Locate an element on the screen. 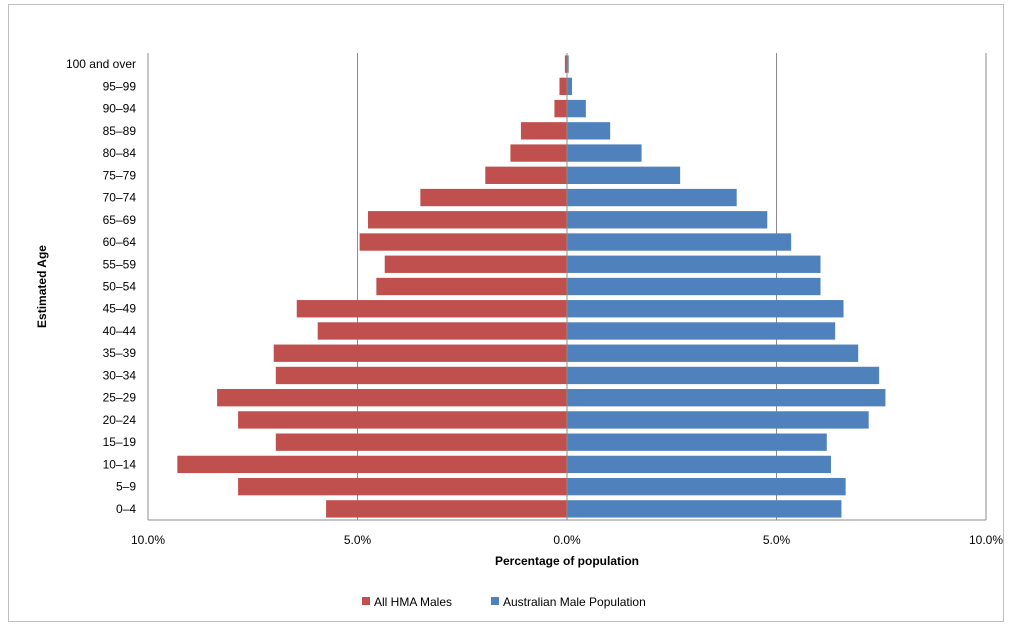 The height and width of the screenshot is (627, 1011). y-tick-label: 55–59 is located at coordinates (120, 264).